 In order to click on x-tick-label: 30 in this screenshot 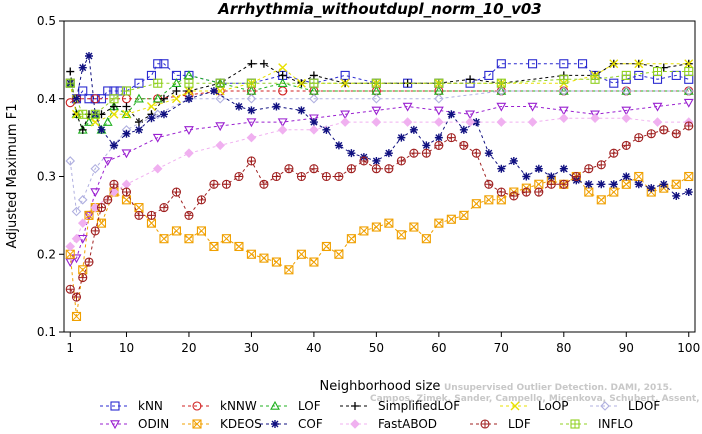, I will do `click(251, 348)`.